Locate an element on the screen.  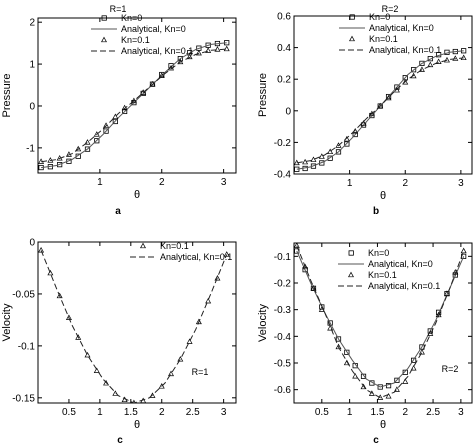
x-tick-label: 3 is located at coordinates (461, 183).